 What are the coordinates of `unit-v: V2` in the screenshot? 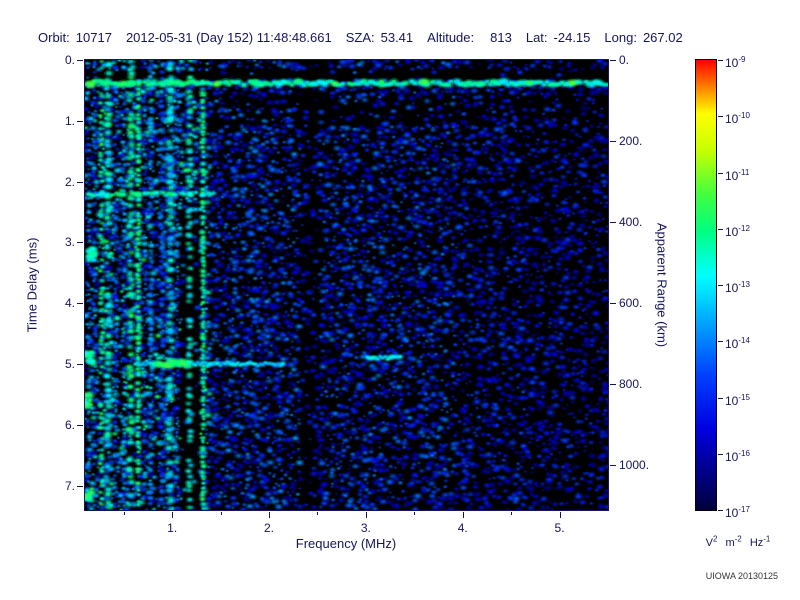 It's located at (711, 541).